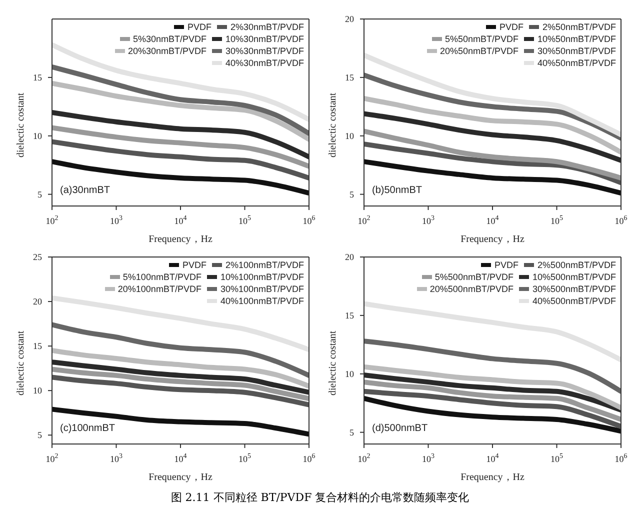 Image resolution: width=640 pixels, height=529 pixels. I want to click on legend-label: 30%50nmBT/PVDF, so click(576, 51).